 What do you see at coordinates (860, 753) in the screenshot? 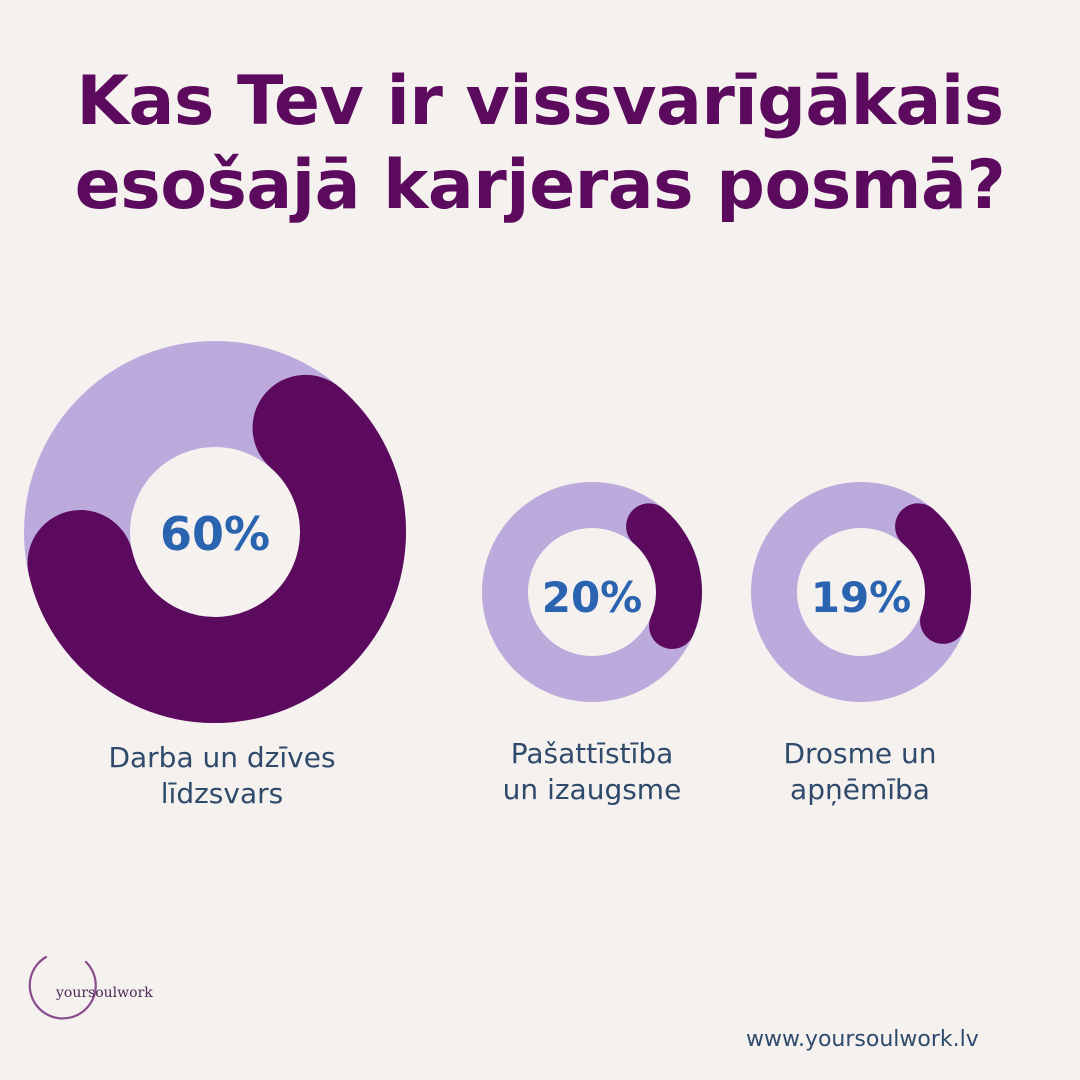
I see `caption-3-line-1: Drosme un` at bounding box center [860, 753].